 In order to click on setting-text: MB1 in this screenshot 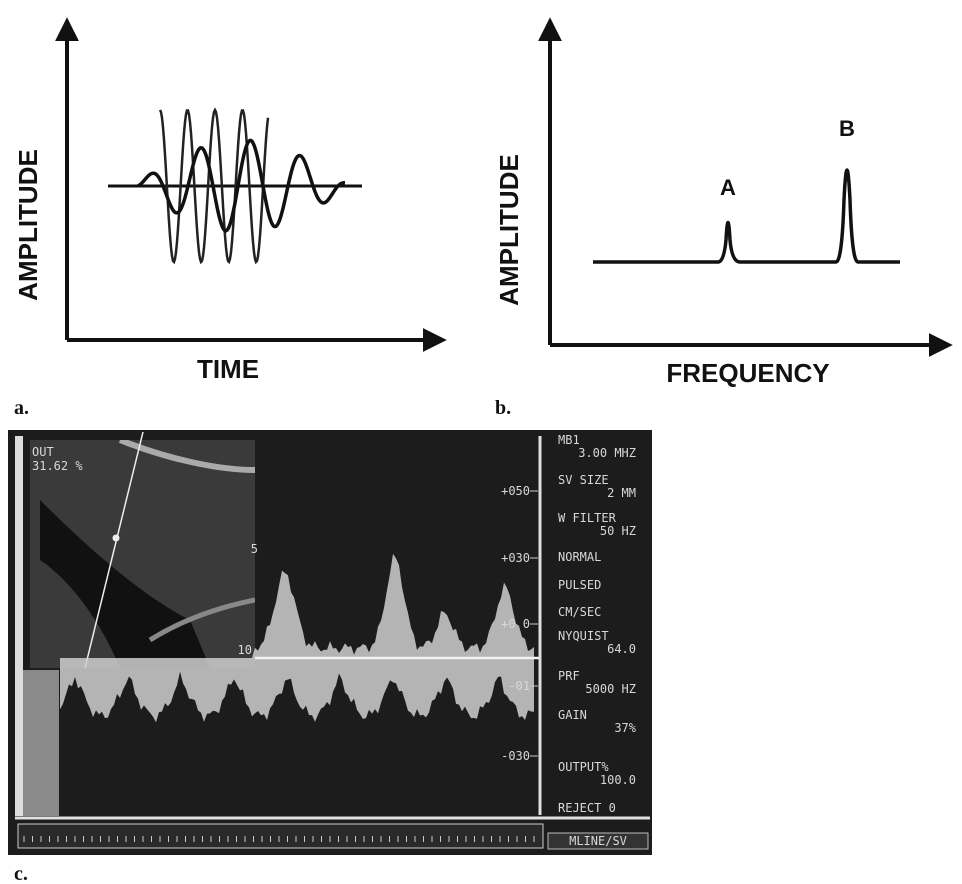, I will do `click(569, 440)`.